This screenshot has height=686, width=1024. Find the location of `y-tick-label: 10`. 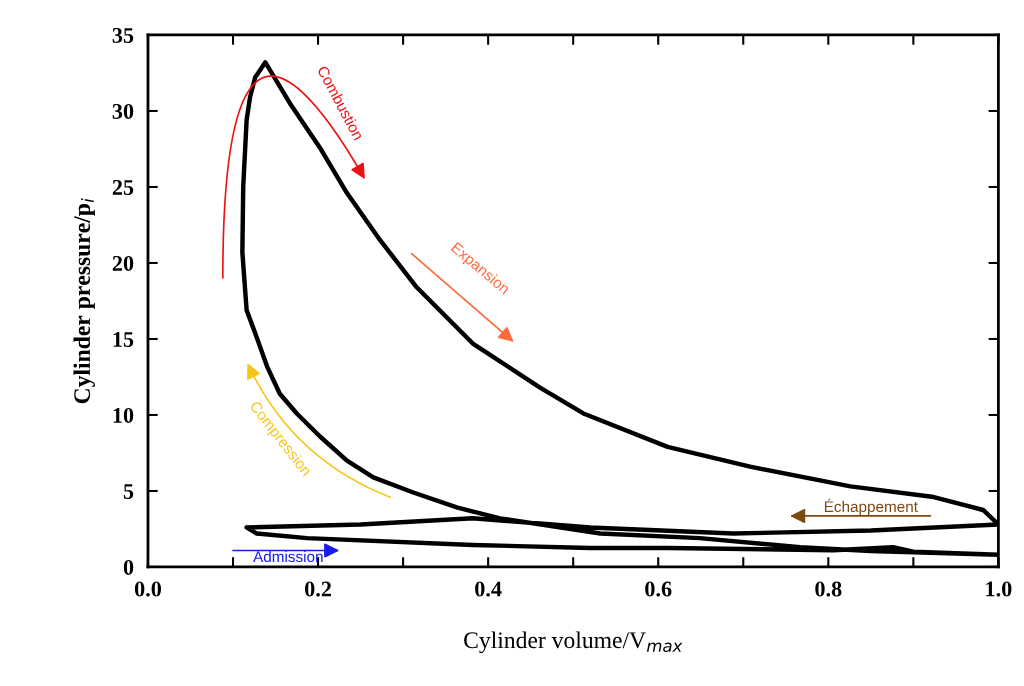

y-tick-label: 10 is located at coordinates (123, 415).